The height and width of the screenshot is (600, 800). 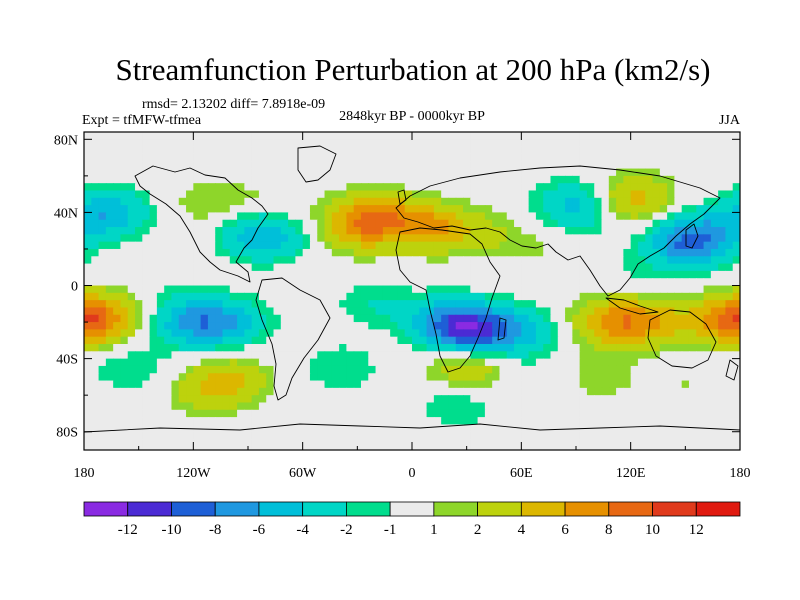 I want to click on colorbar-swatch, so click(x=587, y=509).